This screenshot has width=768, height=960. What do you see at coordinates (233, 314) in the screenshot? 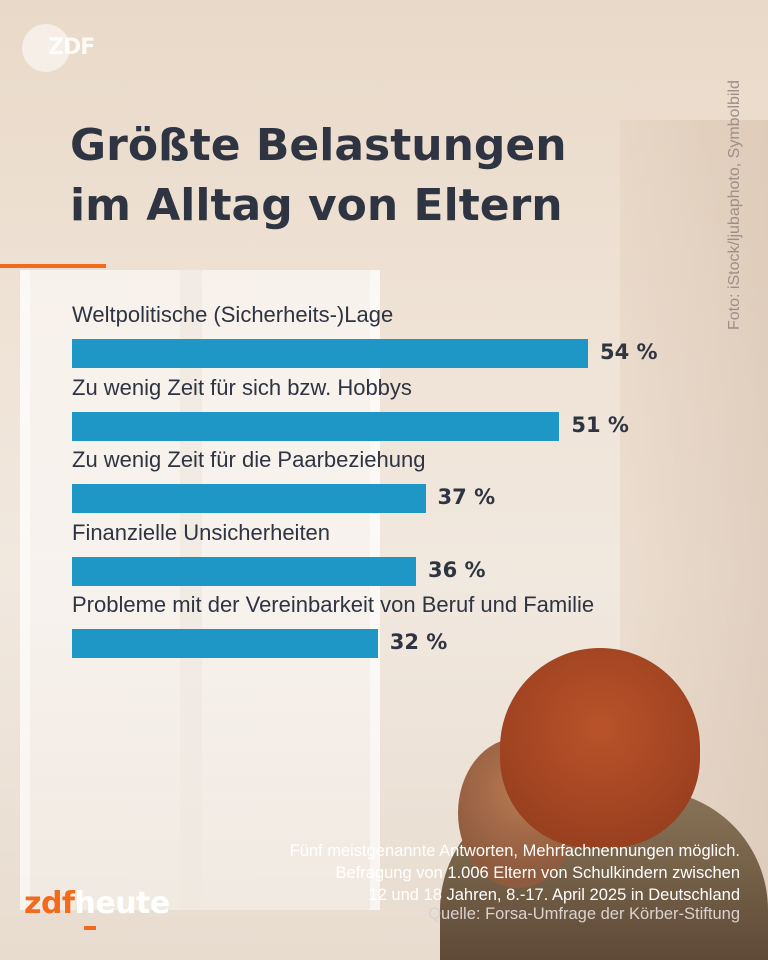
I see `category-label: Weltpolitische (Sicherheits-)Lage` at bounding box center [233, 314].